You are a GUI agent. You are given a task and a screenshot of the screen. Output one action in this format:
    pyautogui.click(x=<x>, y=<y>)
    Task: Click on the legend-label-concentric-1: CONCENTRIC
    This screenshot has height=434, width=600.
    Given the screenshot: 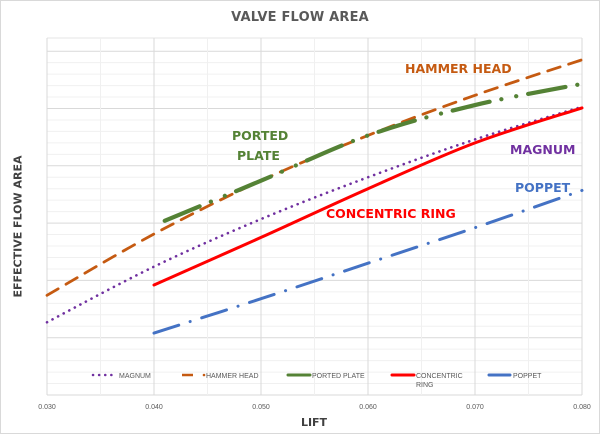 What is the action you would take?
    pyautogui.click(x=439, y=376)
    